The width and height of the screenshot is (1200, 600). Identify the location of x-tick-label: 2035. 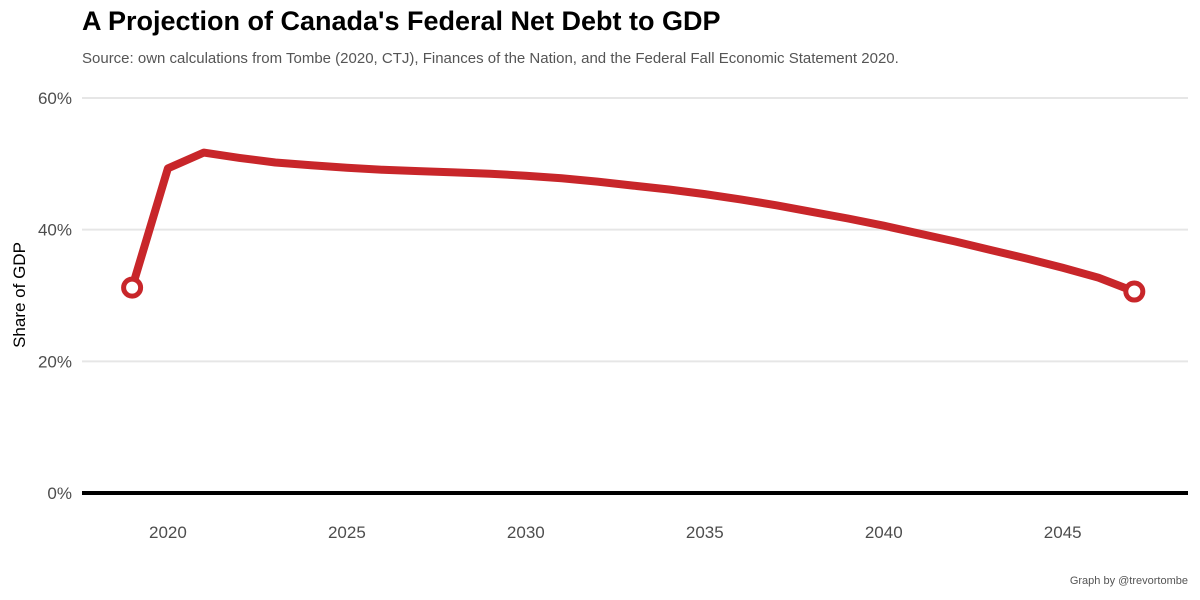
(705, 532).